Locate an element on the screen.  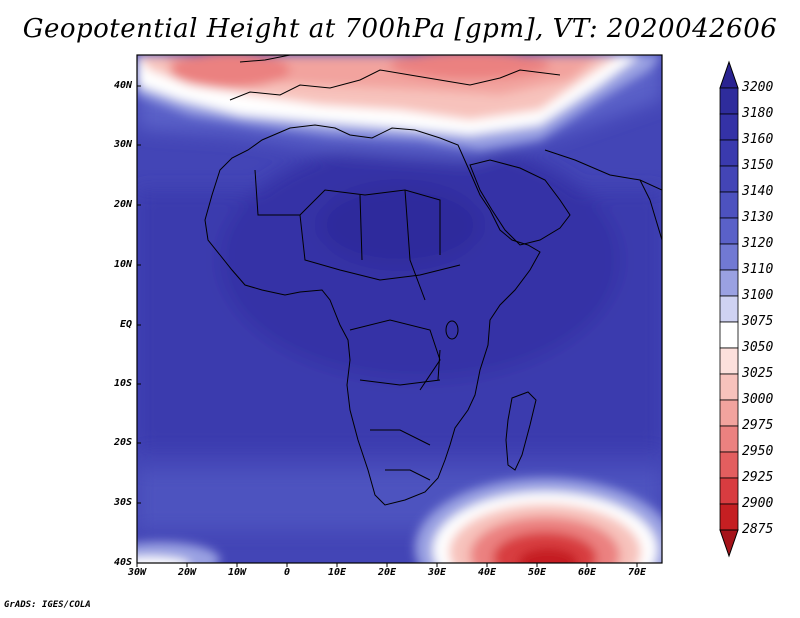
lat-label: 30N is located at coordinates (122, 144).